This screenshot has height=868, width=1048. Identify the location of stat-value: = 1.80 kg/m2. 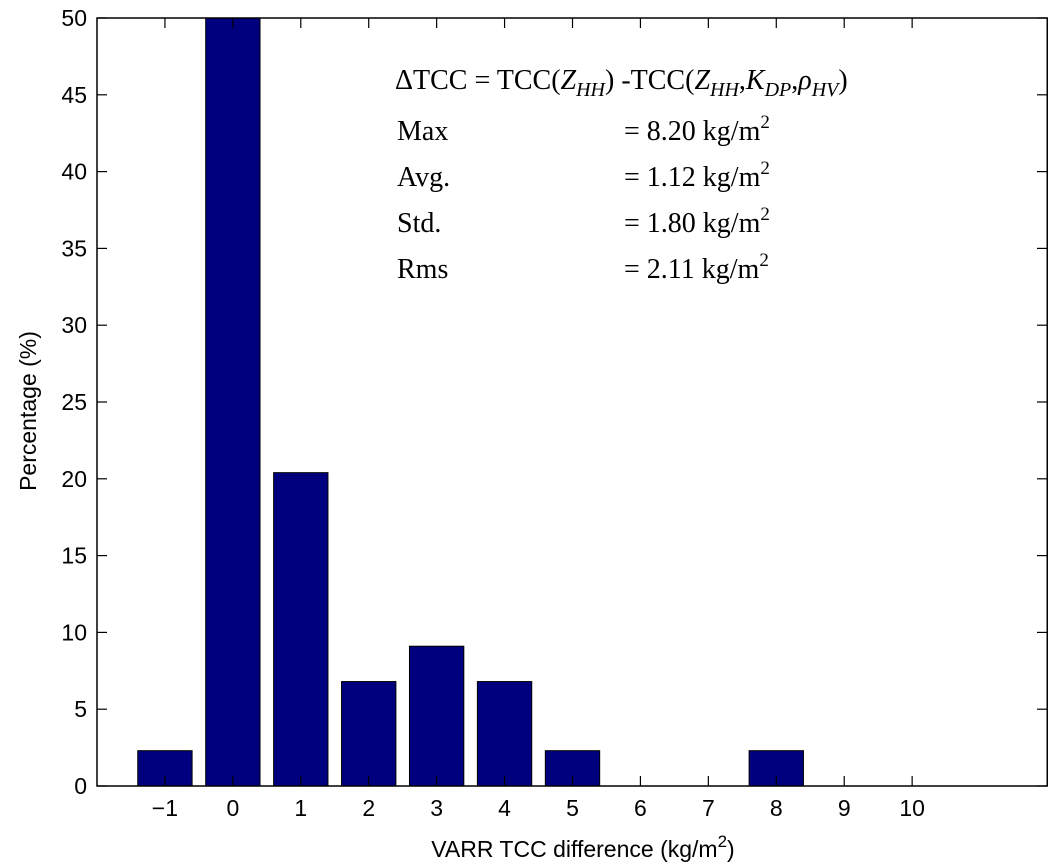
(697, 221).